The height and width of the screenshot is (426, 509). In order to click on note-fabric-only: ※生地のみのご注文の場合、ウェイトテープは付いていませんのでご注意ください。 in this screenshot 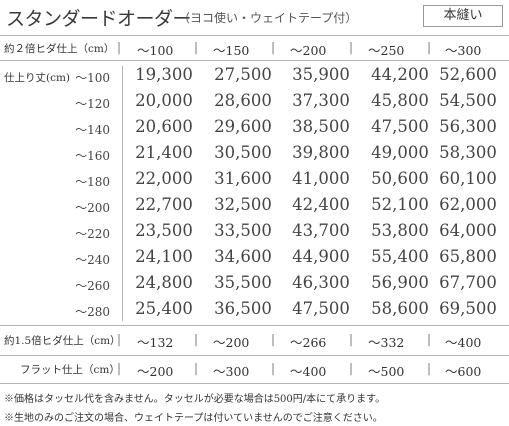, I will do `click(193, 418)`.